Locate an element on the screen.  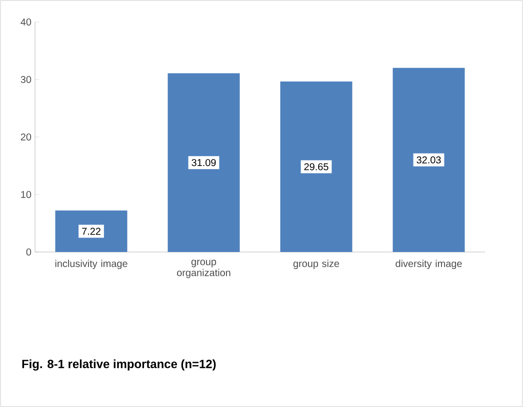
y-tick-label: 0 is located at coordinates (29, 252).